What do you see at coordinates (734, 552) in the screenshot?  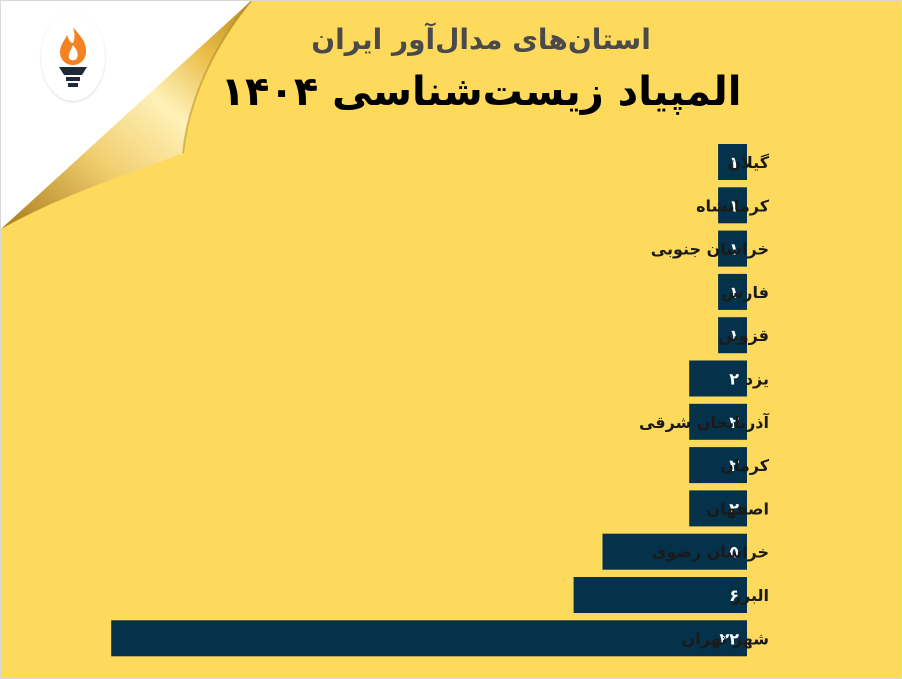 I see `bar-value-label: ۵` at bounding box center [734, 552].